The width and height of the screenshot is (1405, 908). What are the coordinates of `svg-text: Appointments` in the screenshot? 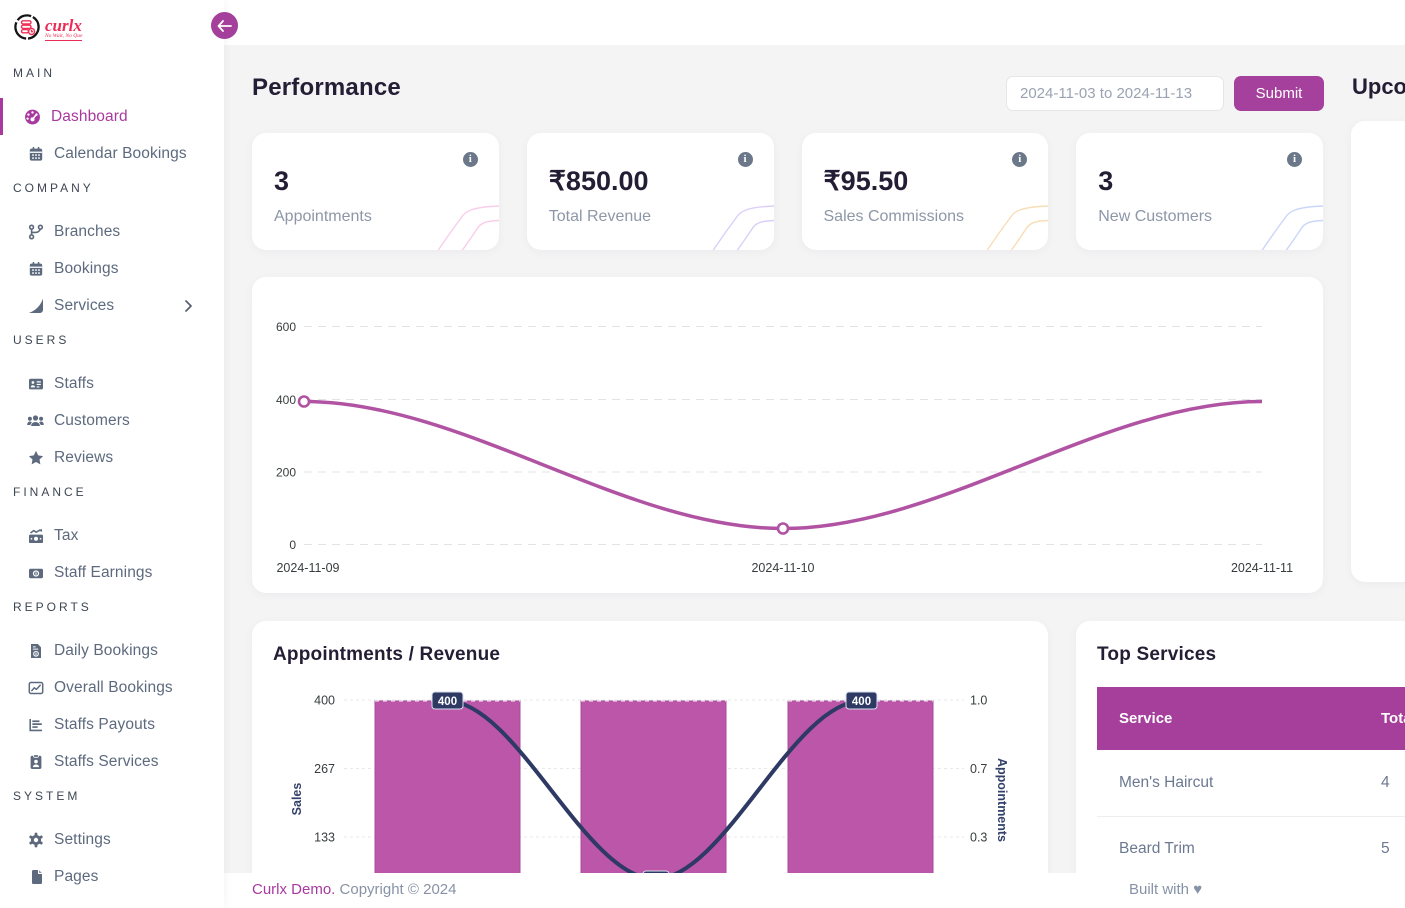 It's located at (1002, 800).